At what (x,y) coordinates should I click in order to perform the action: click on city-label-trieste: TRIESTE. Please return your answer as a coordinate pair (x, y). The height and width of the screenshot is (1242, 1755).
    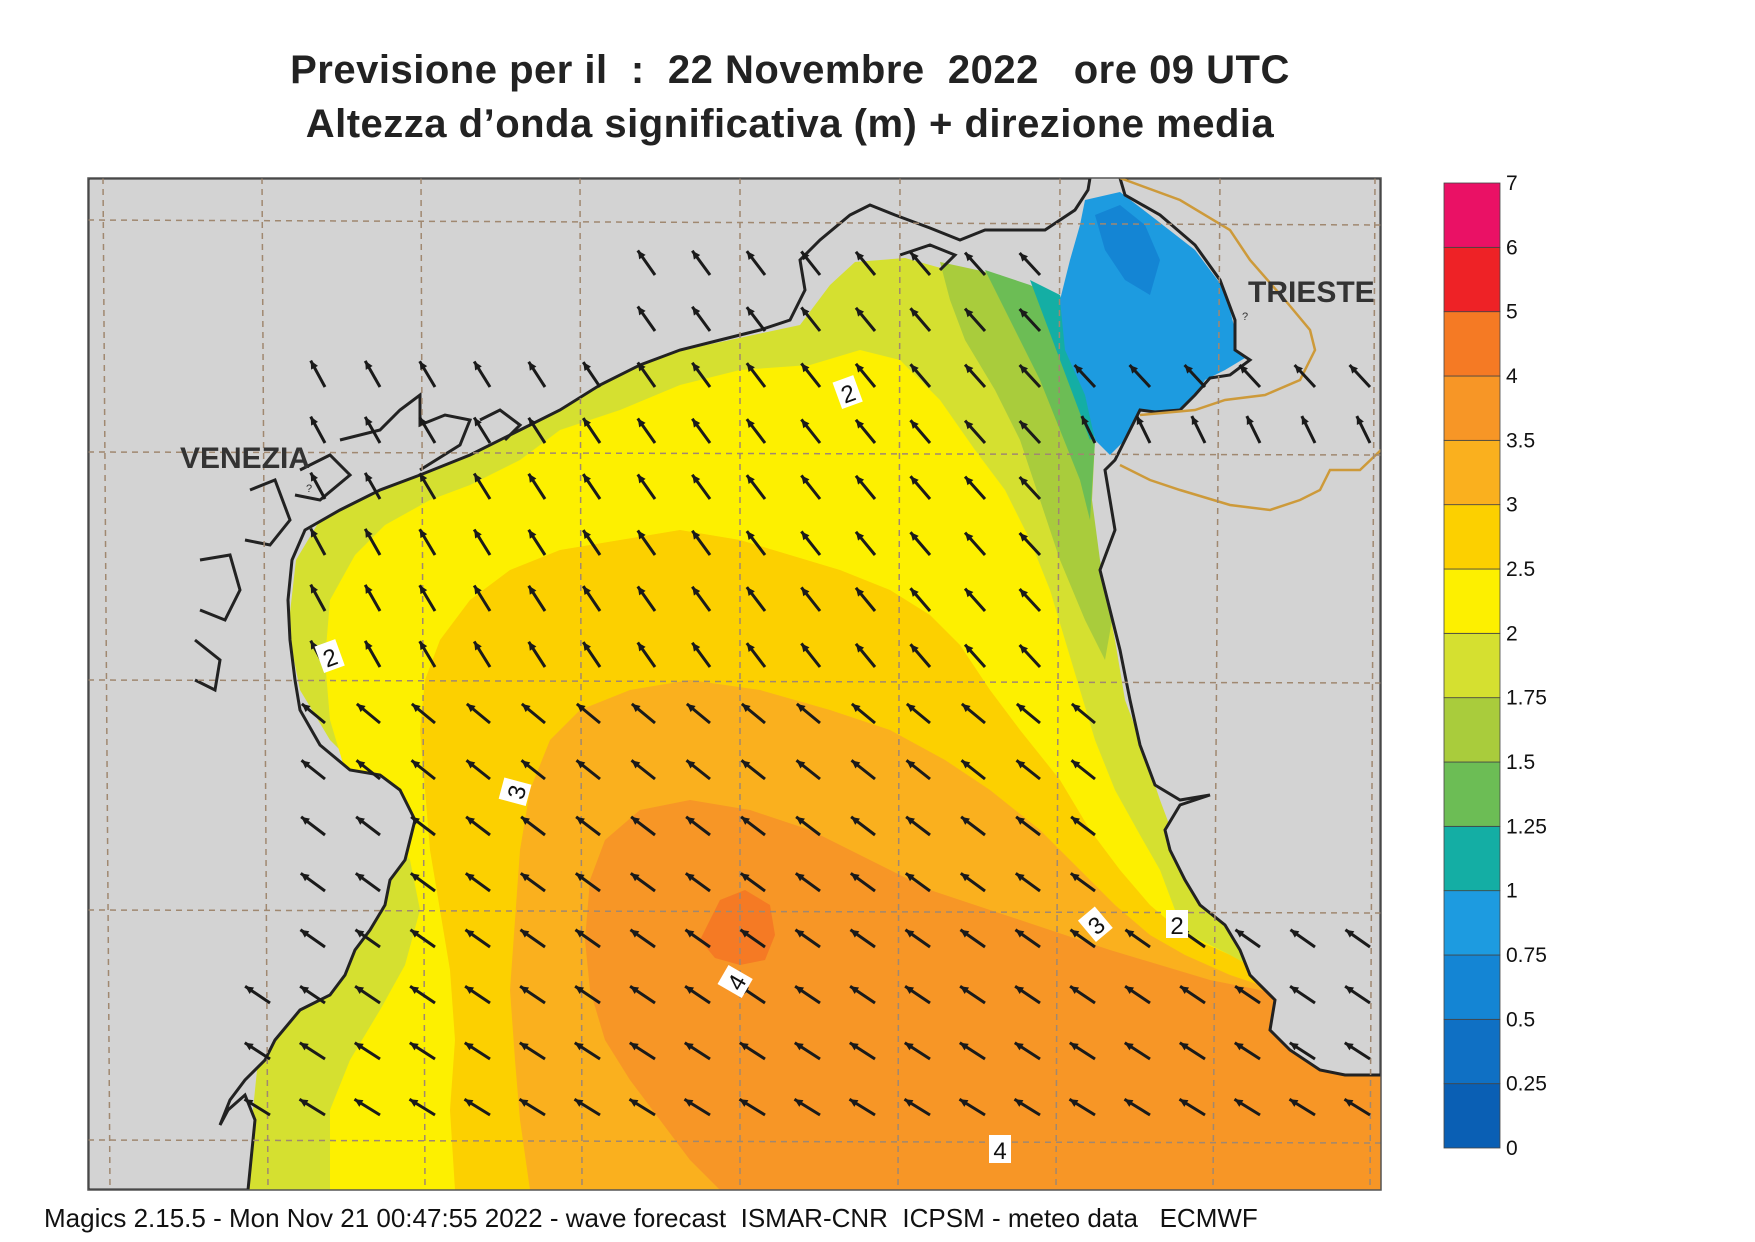
    Looking at the image, I should click on (1311, 292).